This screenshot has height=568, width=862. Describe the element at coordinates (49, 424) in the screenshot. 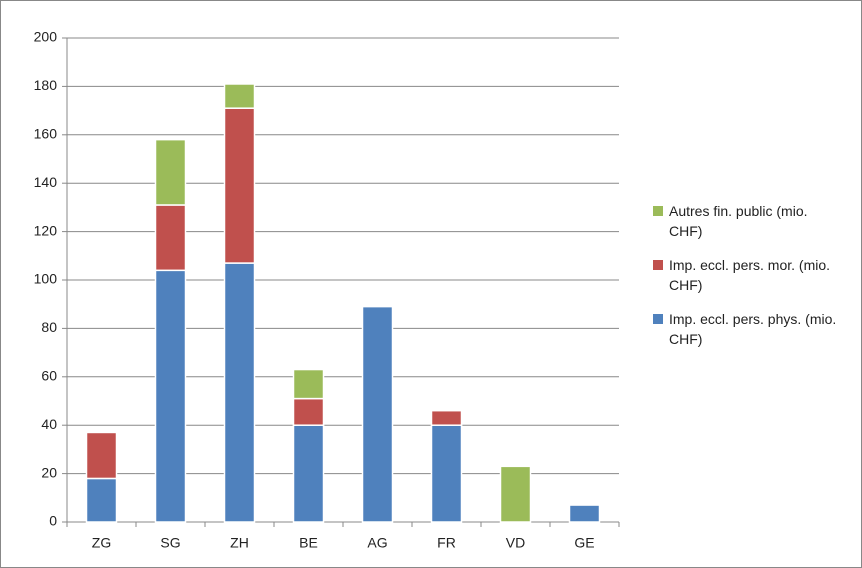

I see `y-tick-label: 40` at that location.